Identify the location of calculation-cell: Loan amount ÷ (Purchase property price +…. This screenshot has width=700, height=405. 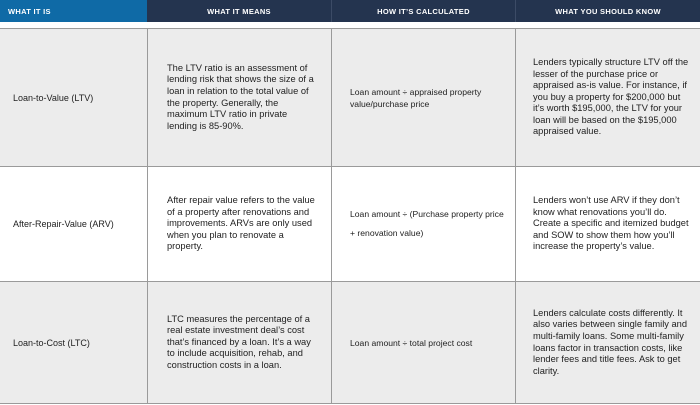
(423, 224).